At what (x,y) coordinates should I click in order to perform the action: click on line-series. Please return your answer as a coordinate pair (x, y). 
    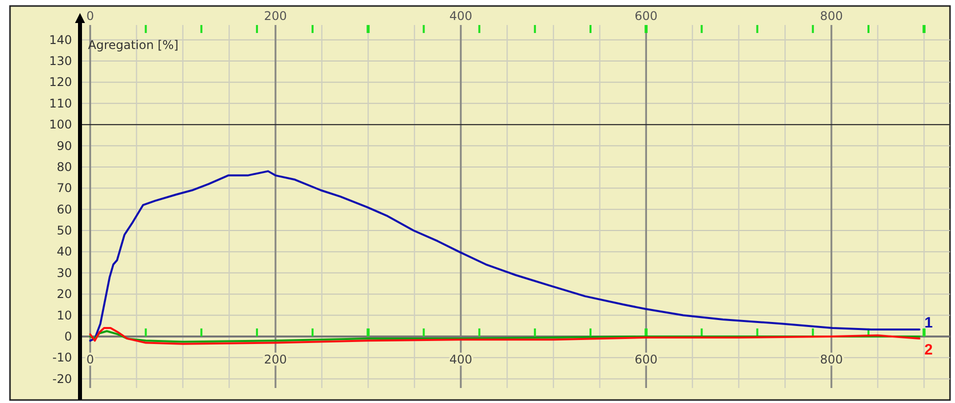
    Looking at the image, I should click on (504, 335).